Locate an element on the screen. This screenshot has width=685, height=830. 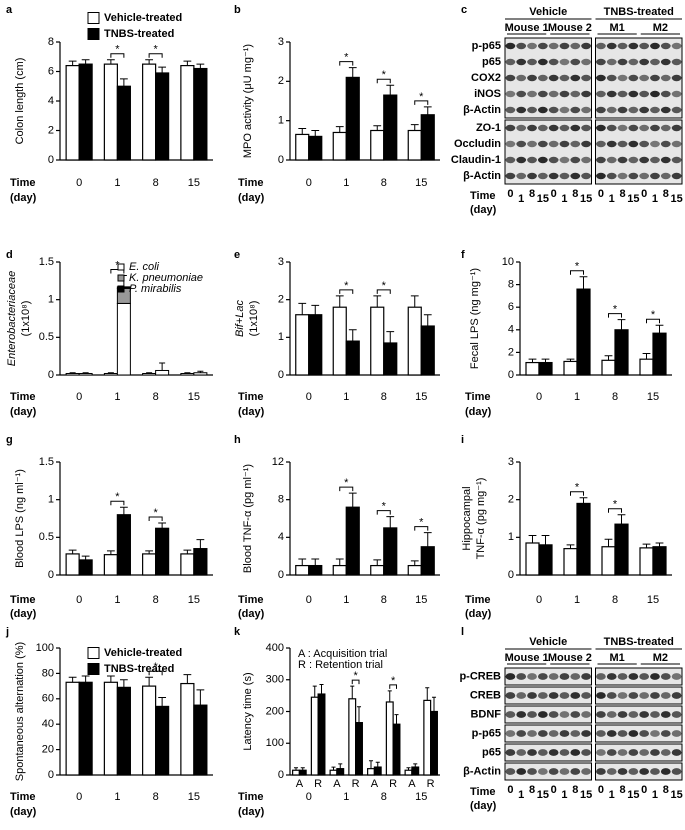
y-tick-label: 20 is located at coordinates (48, 750).